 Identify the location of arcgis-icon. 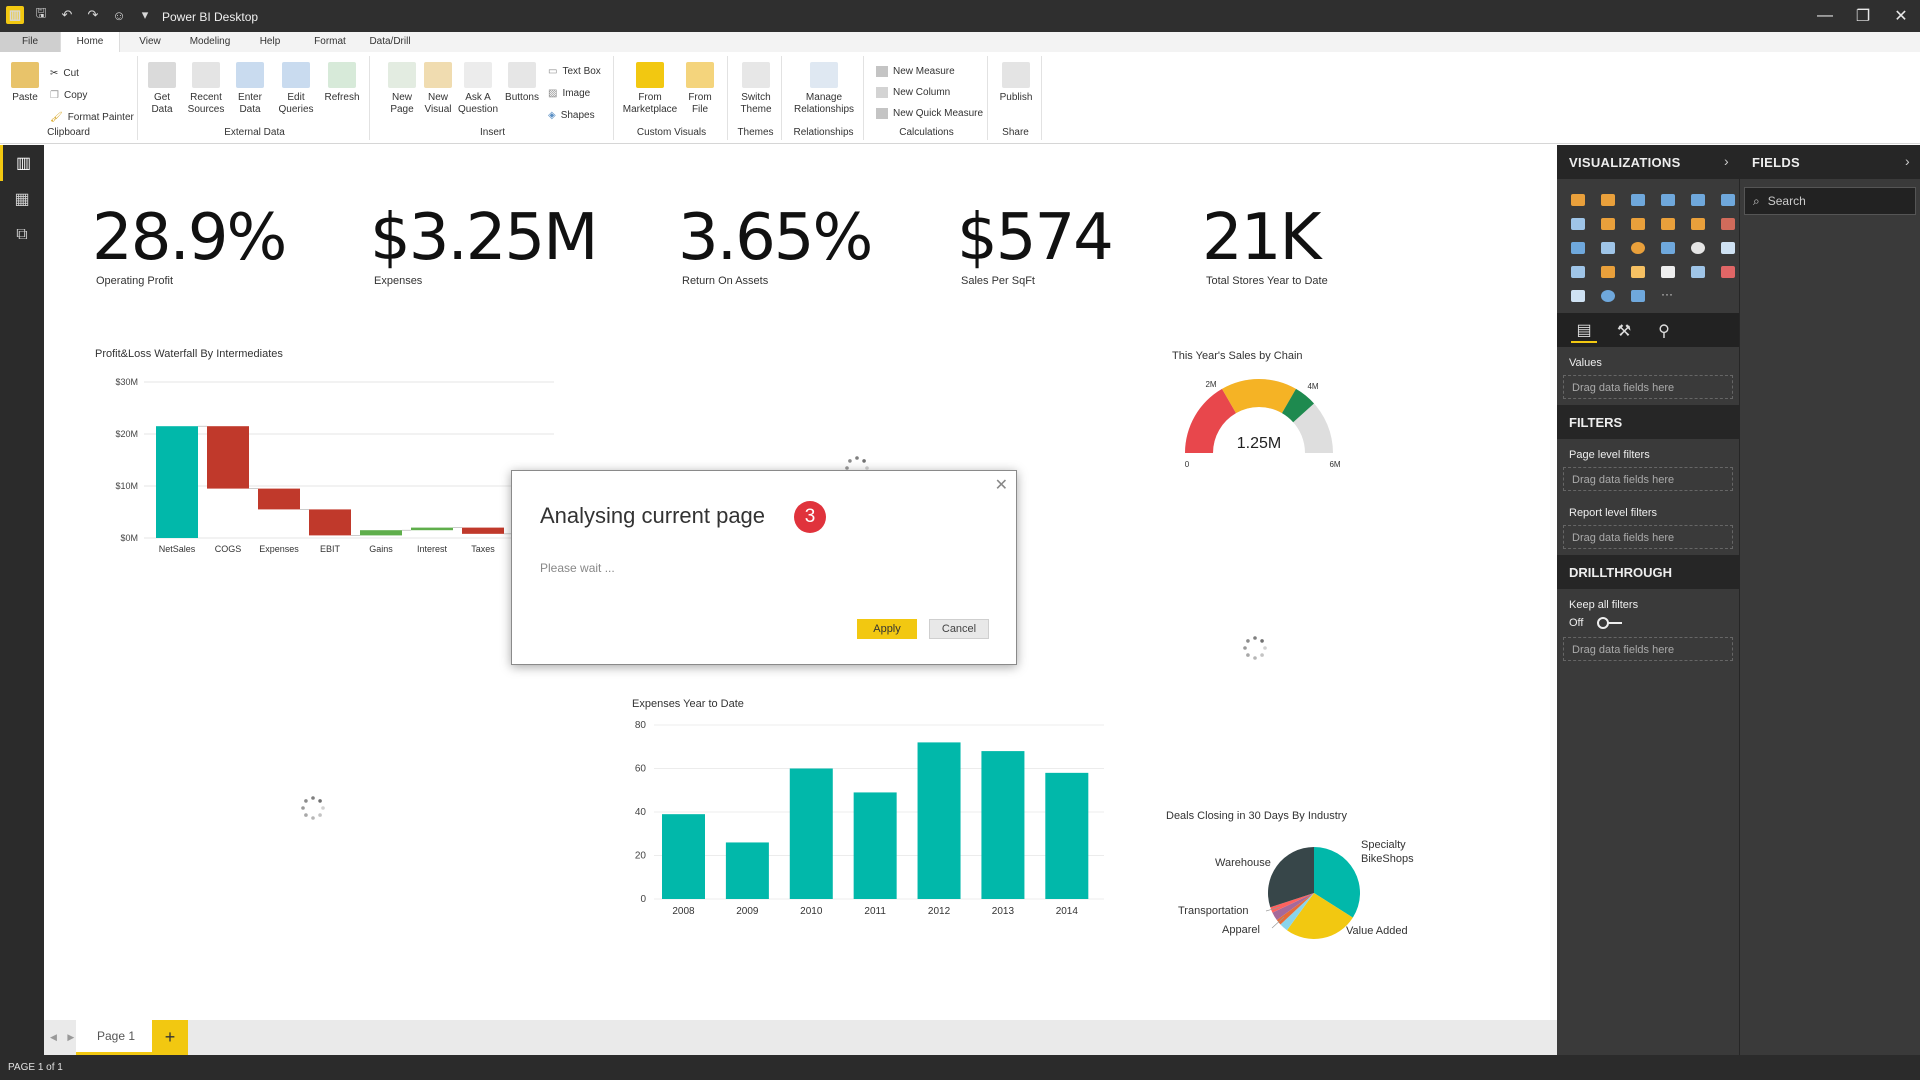
(1608, 296).